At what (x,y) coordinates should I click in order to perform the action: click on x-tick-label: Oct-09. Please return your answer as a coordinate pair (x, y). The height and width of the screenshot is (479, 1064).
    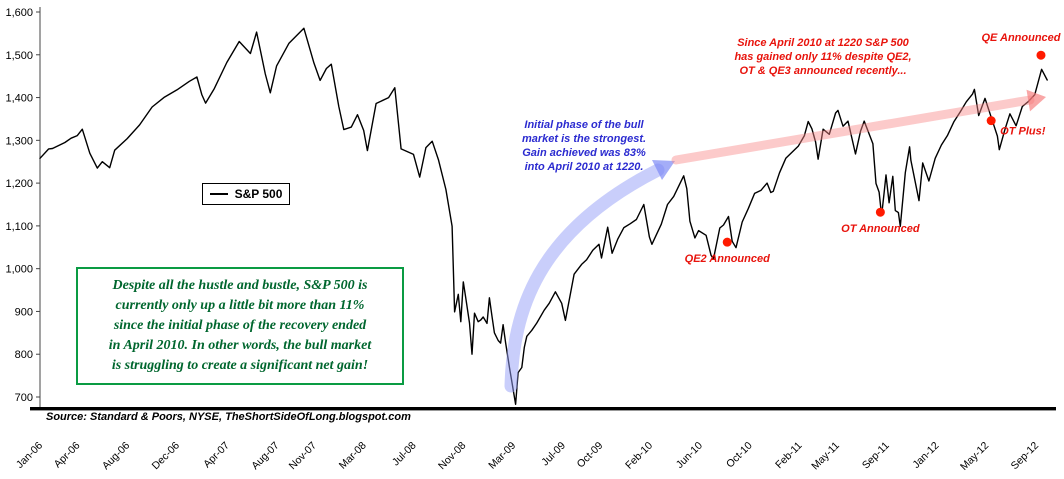
    Looking at the image, I should click on (590, 455).